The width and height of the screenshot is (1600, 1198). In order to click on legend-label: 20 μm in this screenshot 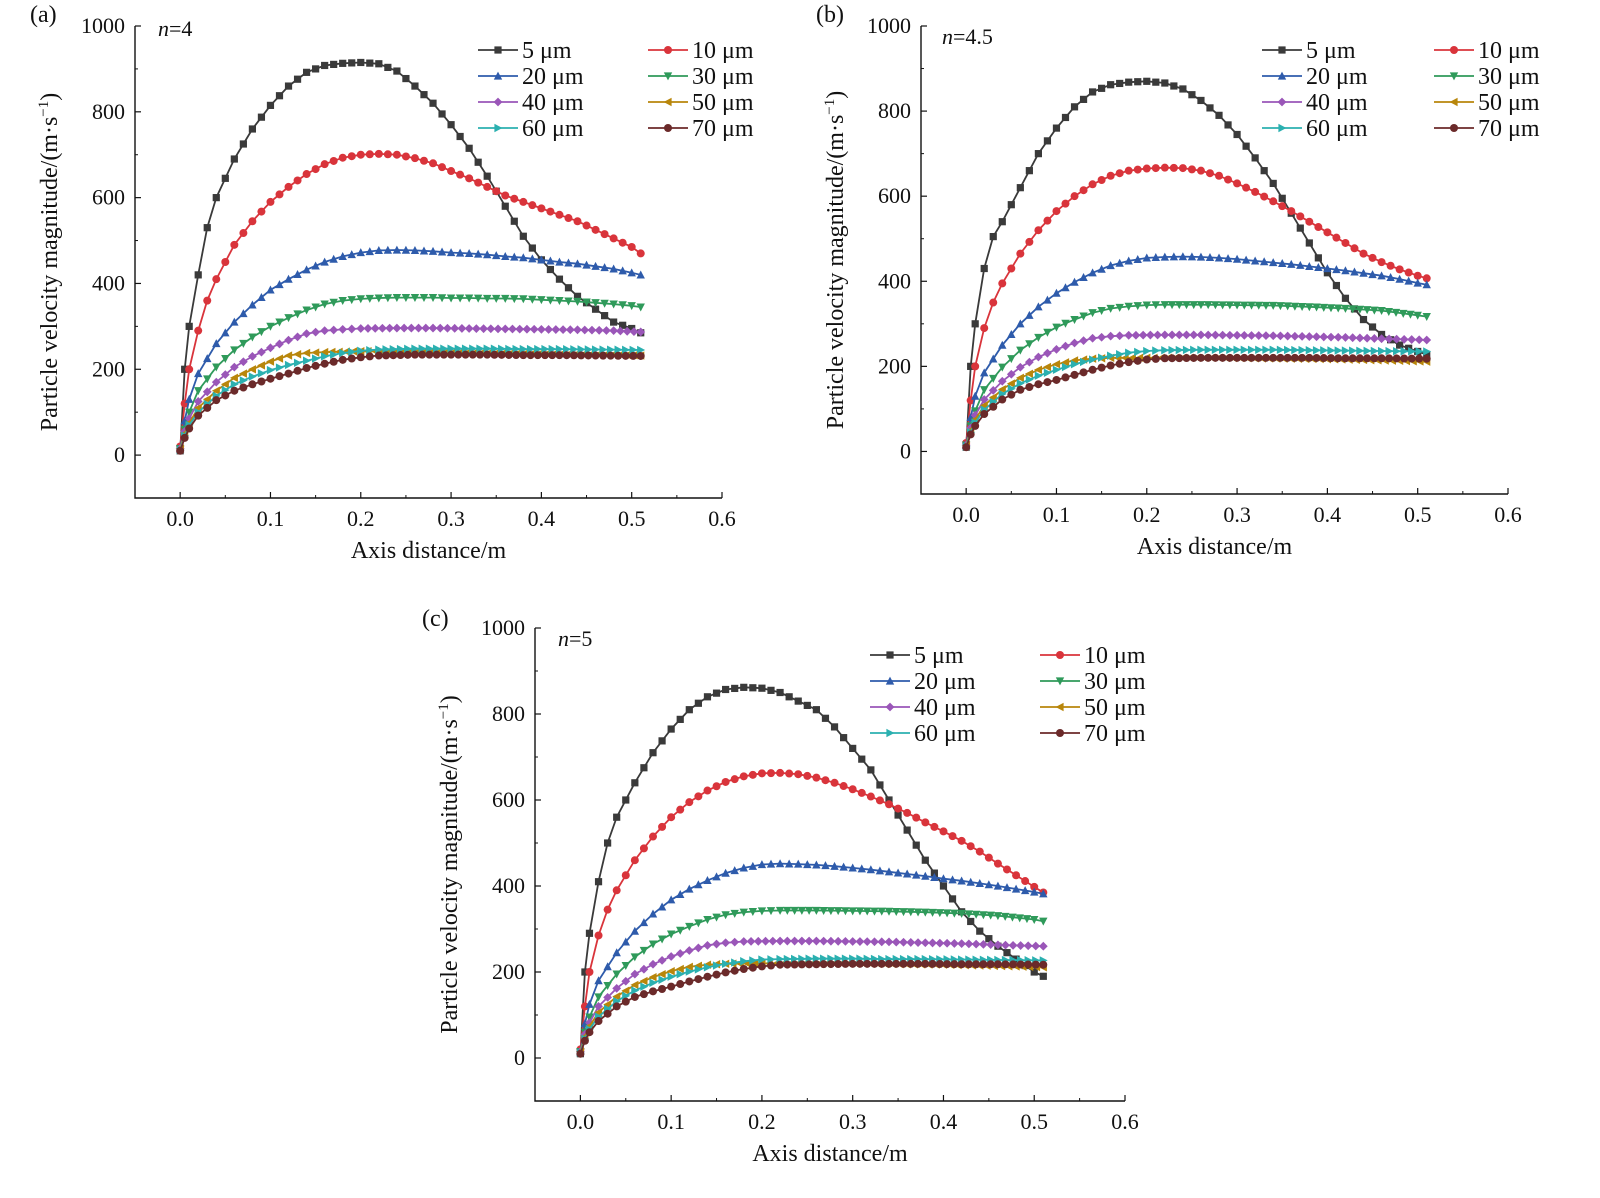, I will do `click(1337, 77)`.